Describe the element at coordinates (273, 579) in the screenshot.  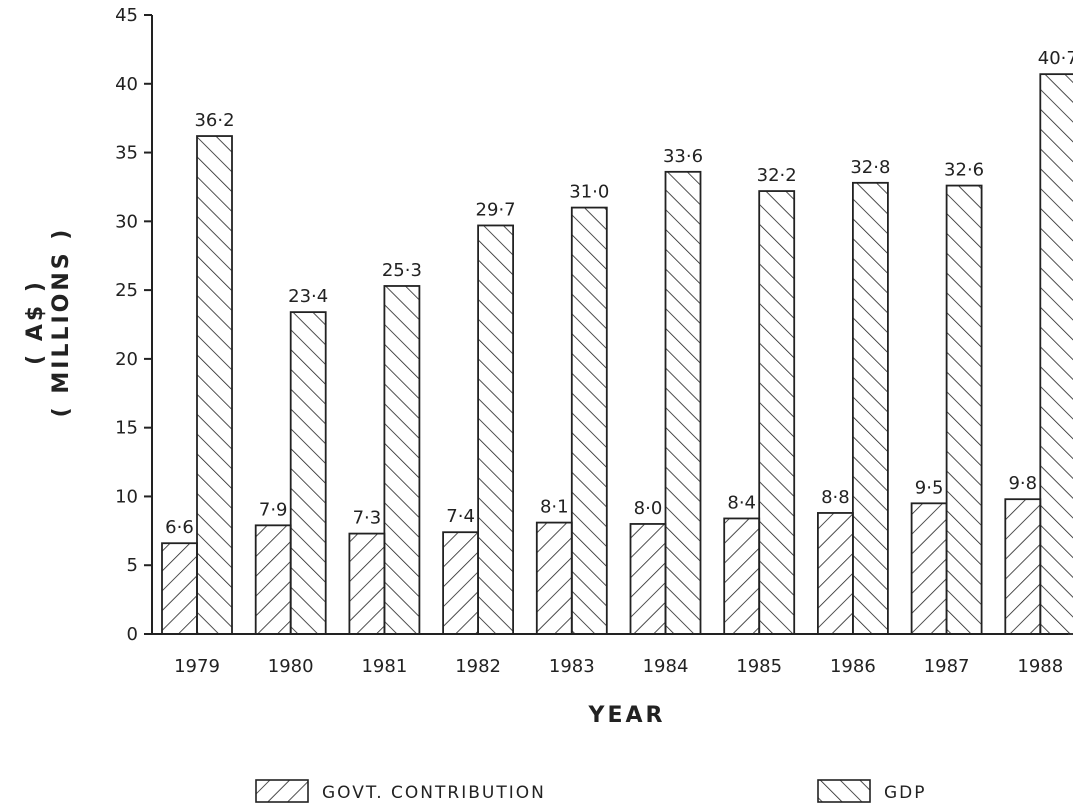
I see `bar-govt-contribution-1980` at that location.